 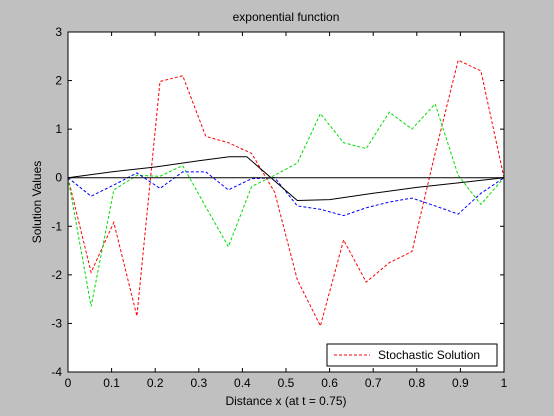 I want to click on y-tick-label: -3, so click(x=56, y=323).